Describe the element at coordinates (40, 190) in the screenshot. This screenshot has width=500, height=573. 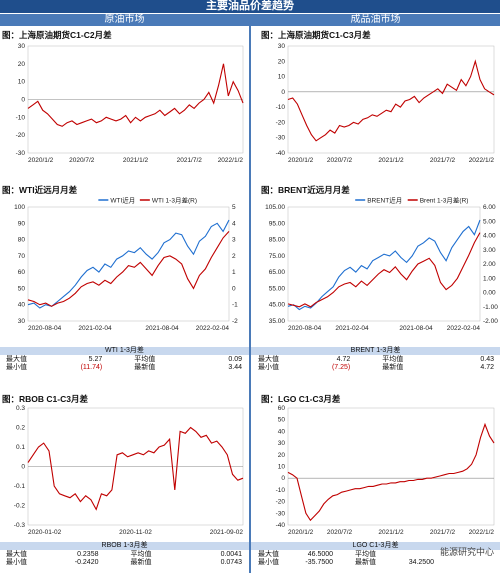
I see `chart-title-c3: 图：WTI近远月月差` at that location.